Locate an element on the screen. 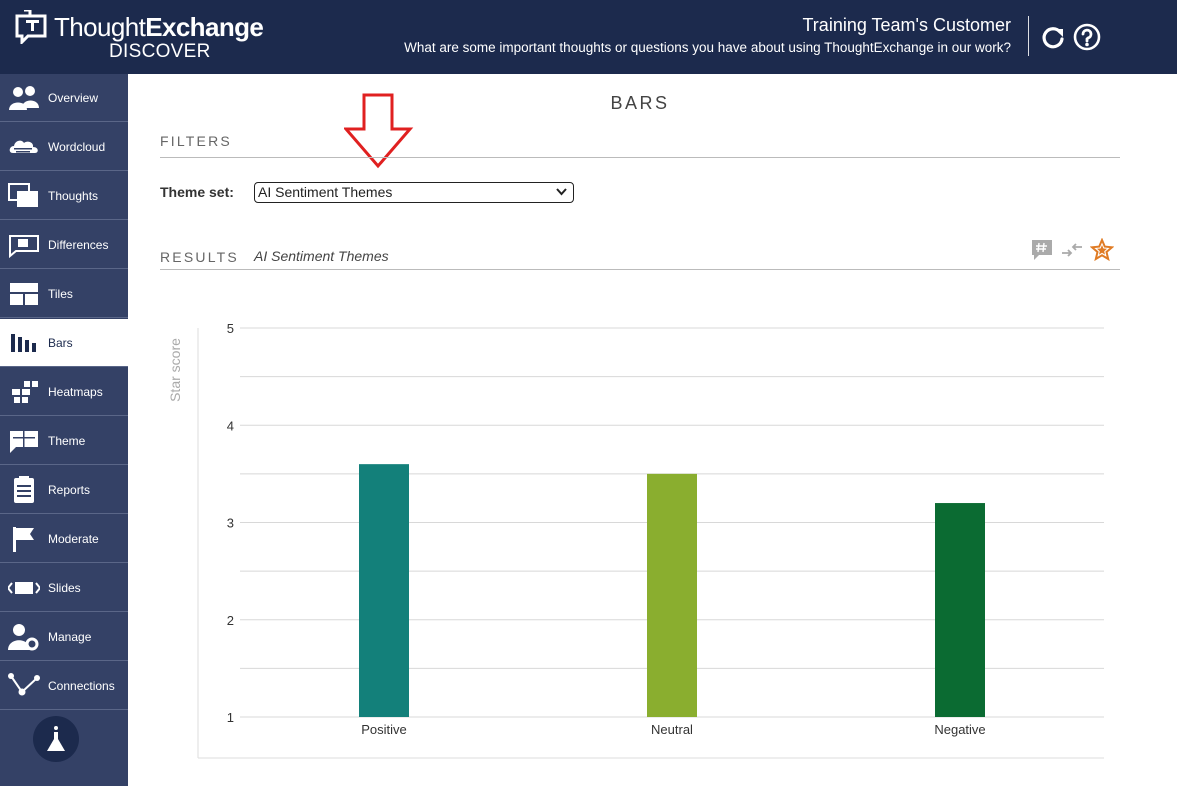 This screenshot has width=1177, height=786. sidebar-item-wordcloud: Wordcloud is located at coordinates (64, 147).